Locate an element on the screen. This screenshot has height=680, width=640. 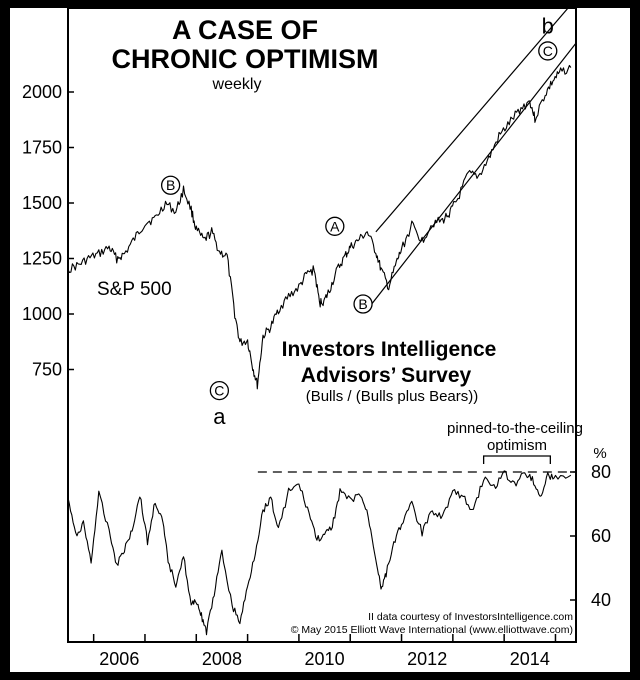
chart-title: A CASE OF is located at coordinates (245, 30).